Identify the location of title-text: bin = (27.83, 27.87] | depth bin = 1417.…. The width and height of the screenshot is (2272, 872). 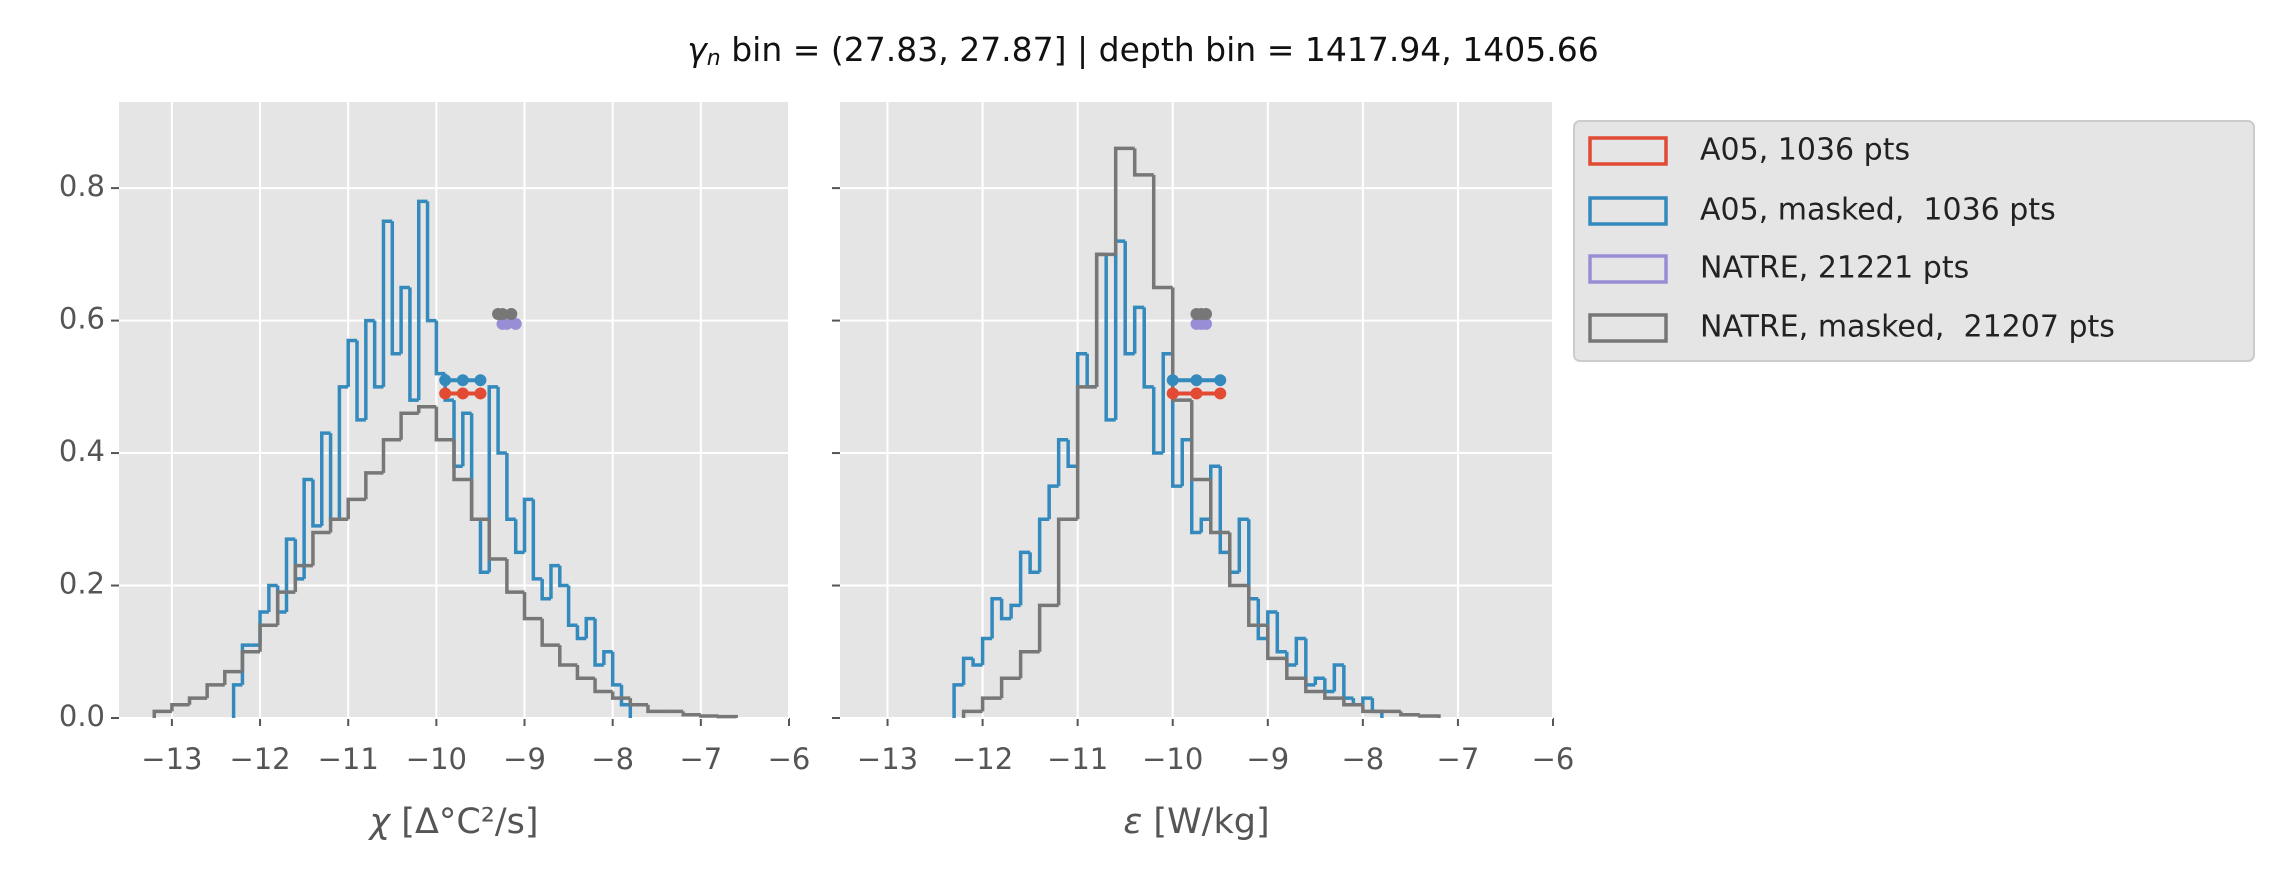
(1160, 49).